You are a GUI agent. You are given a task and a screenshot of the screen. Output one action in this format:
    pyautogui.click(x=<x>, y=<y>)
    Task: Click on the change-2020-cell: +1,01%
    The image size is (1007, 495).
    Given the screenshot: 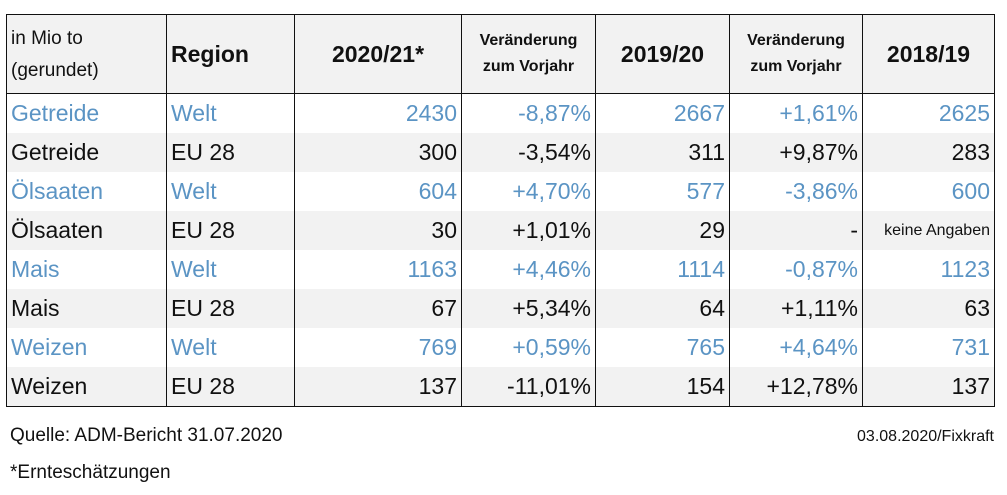 What is the action you would take?
    pyautogui.click(x=528, y=230)
    